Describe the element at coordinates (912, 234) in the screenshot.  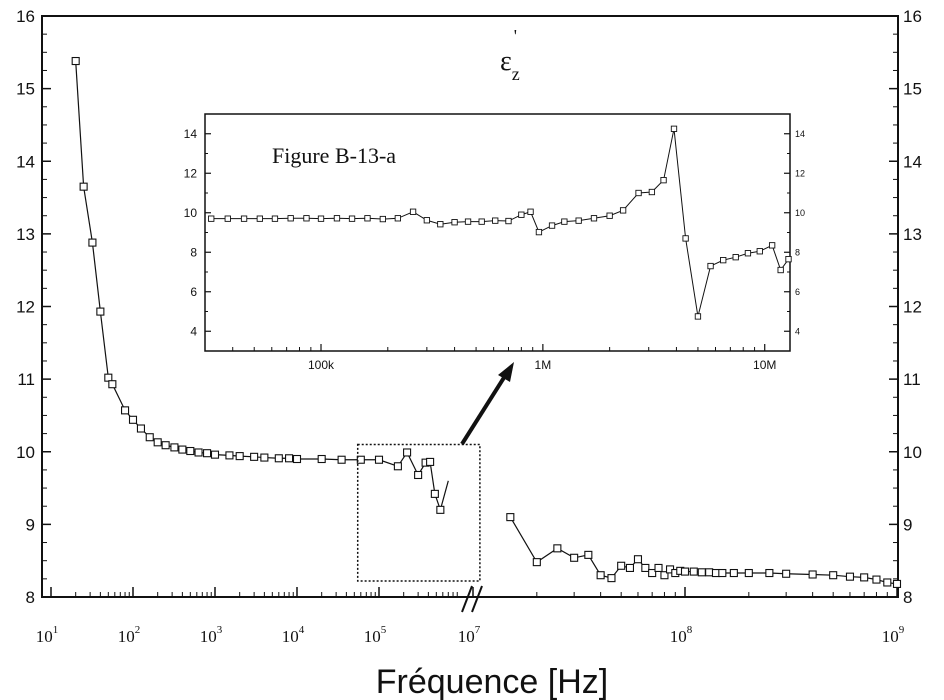
I see `y-tick-label: 13` at that location.